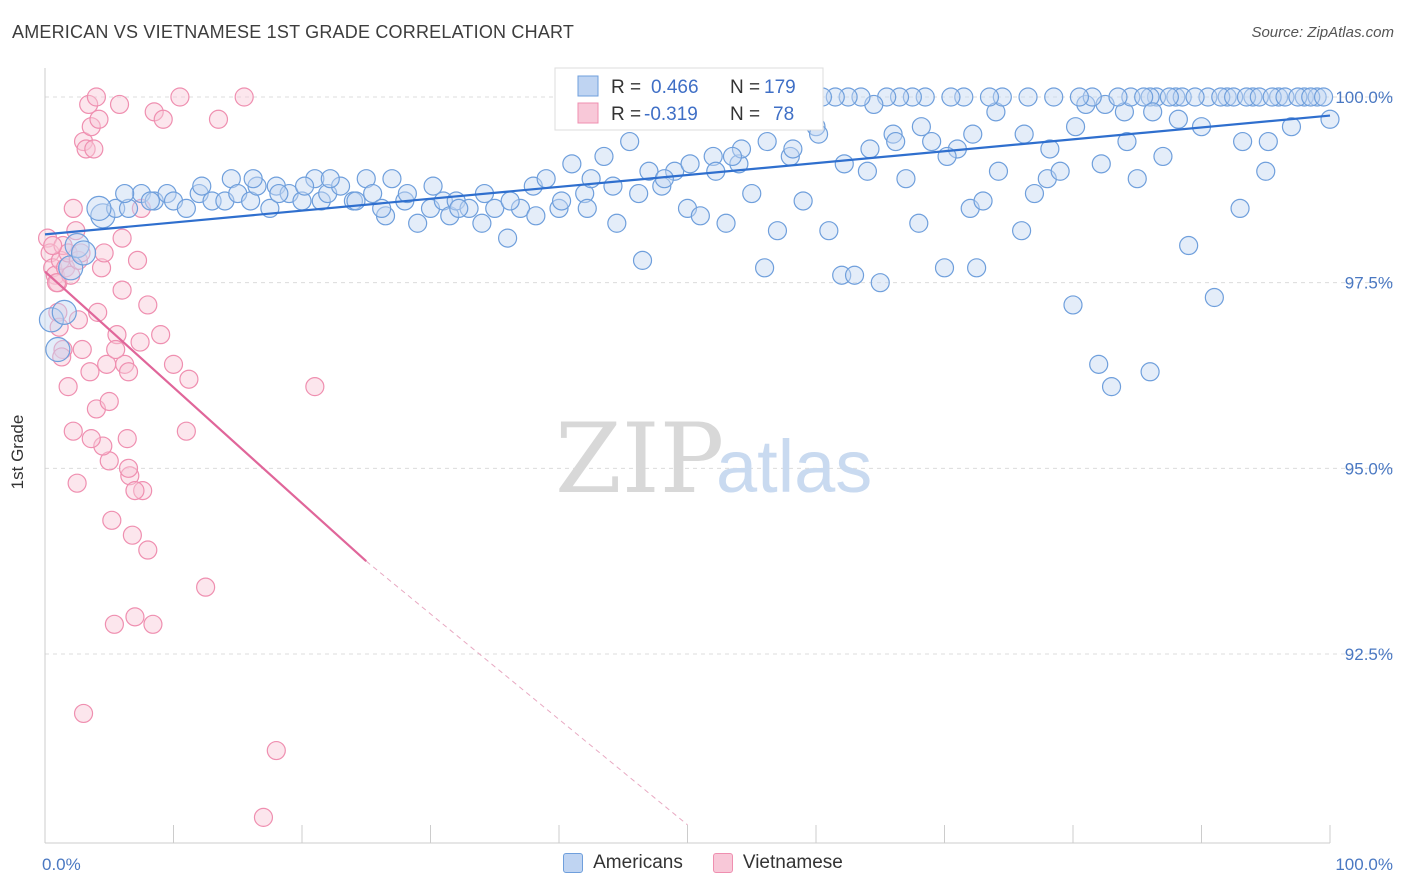 This screenshot has width=1406, height=892. What do you see at coordinates (626, 87) in the screenshot?
I see `legend-r-label-1: R =` at bounding box center [626, 87].